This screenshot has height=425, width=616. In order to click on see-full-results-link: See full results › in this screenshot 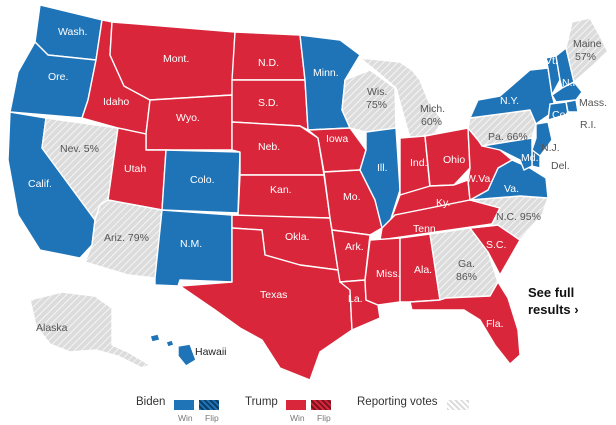, I will do `click(553, 301)`.